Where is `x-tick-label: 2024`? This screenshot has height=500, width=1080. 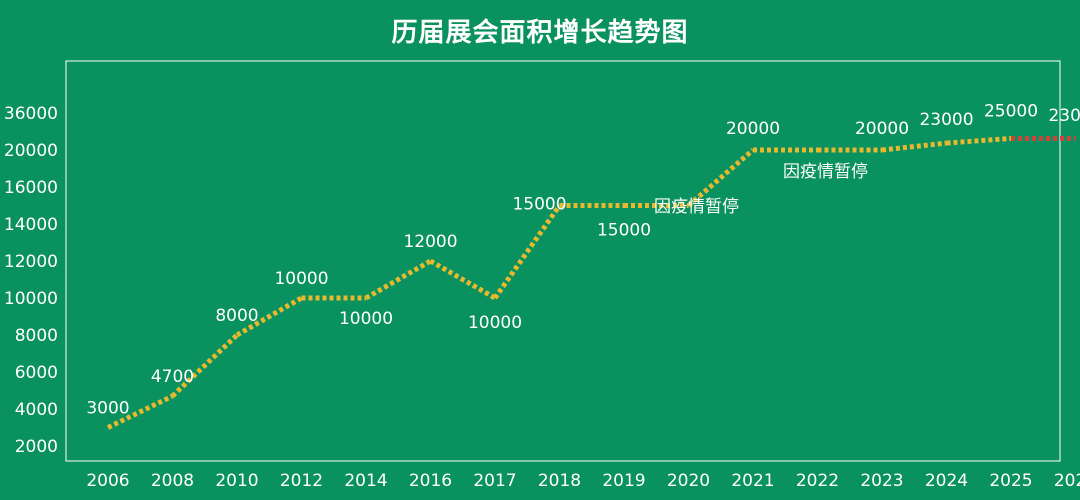 x-tick-label: 2024 is located at coordinates (946, 481).